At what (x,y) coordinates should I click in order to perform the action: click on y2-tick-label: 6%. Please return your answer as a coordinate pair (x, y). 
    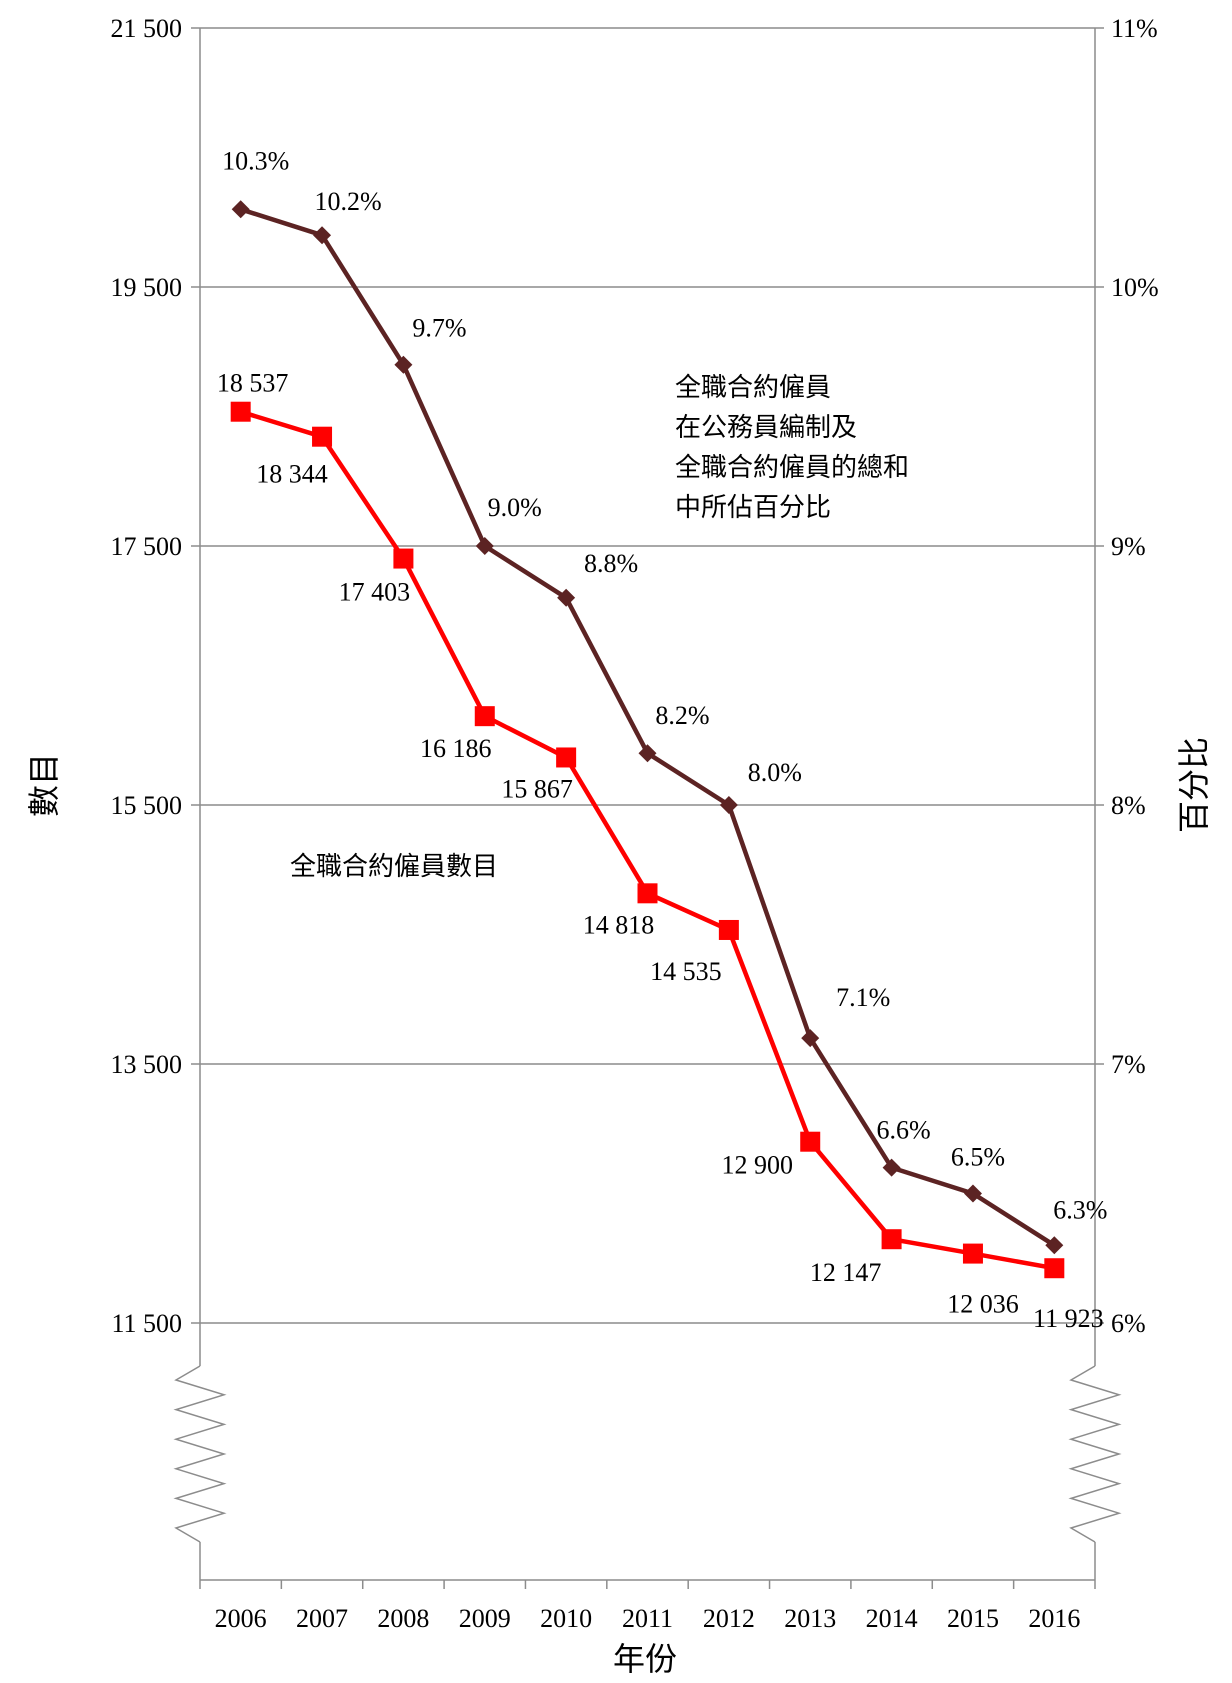
    Looking at the image, I should click on (1128, 1323).